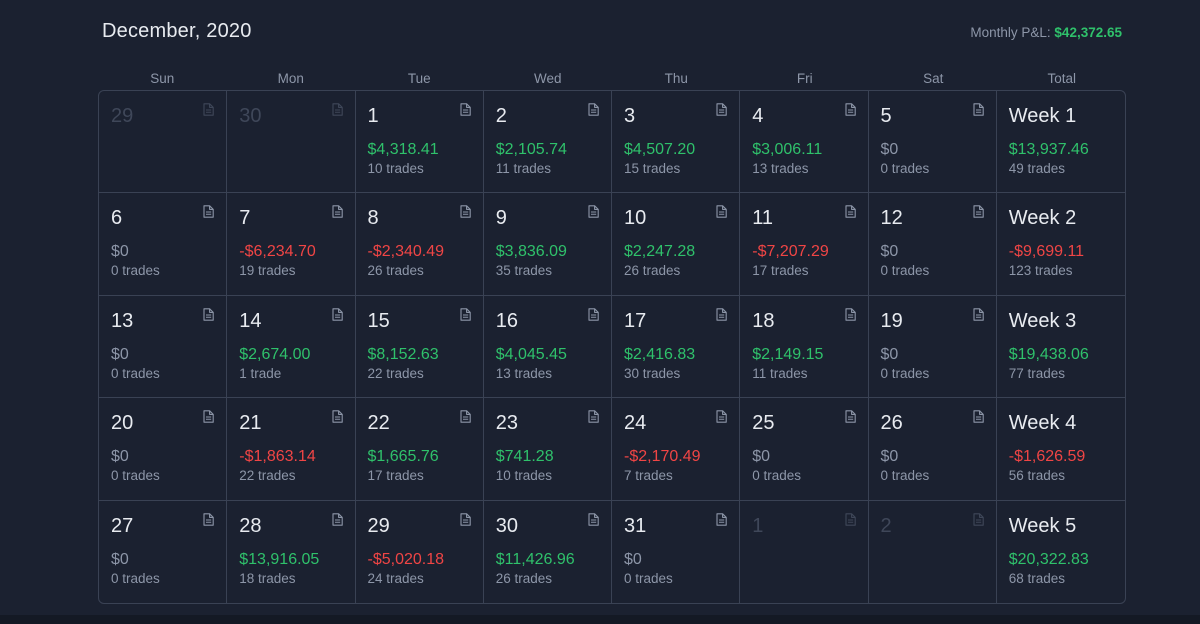 The image size is (1200, 624). I want to click on calendar-day: 8 -$2,340.49 26 trades, so click(419, 244).